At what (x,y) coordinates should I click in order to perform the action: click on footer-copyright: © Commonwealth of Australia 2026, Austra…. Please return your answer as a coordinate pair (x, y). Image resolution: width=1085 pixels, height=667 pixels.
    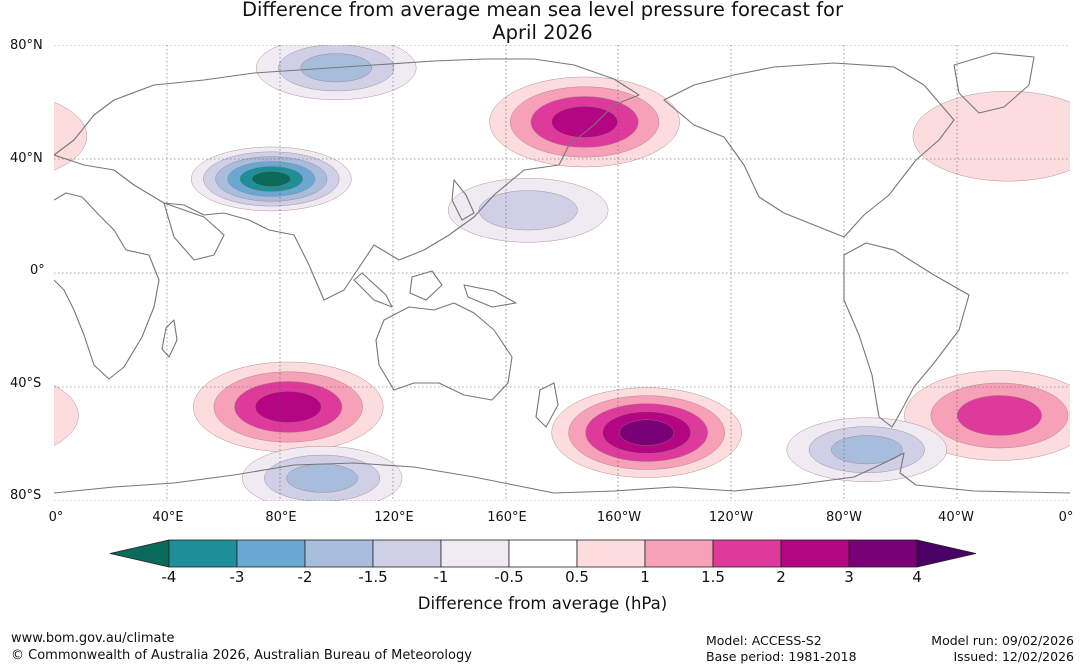
    Looking at the image, I should click on (241, 655).